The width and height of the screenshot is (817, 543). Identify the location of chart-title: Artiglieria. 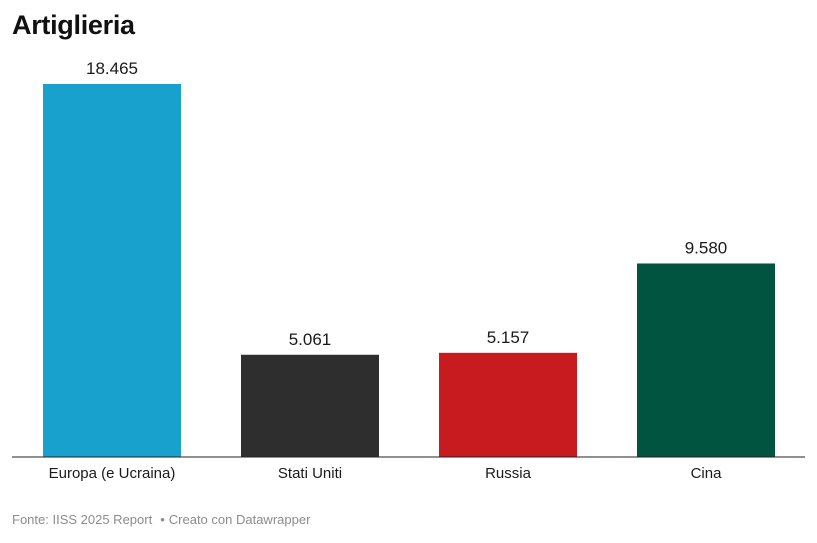
(73, 25).